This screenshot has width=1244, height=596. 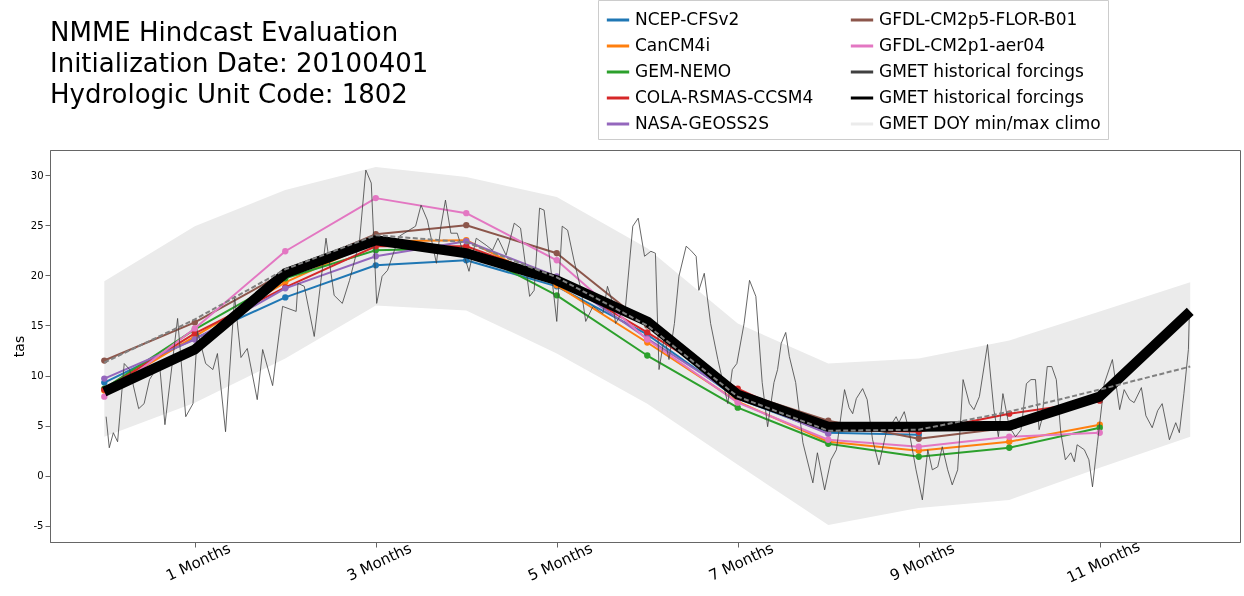 What do you see at coordinates (40, 476) in the screenshot?
I see `y-tick-label: 0` at bounding box center [40, 476].